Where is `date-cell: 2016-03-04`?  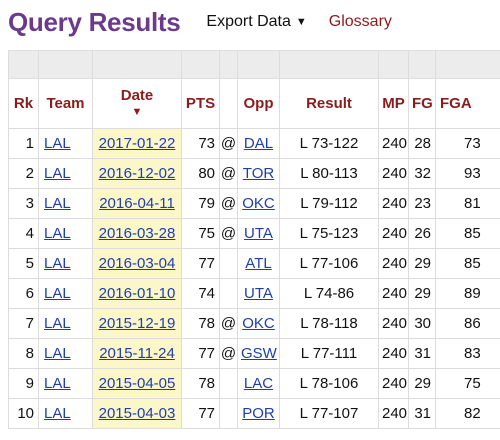
date-cell: 2016-03-04 is located at coordinates (137, 263).